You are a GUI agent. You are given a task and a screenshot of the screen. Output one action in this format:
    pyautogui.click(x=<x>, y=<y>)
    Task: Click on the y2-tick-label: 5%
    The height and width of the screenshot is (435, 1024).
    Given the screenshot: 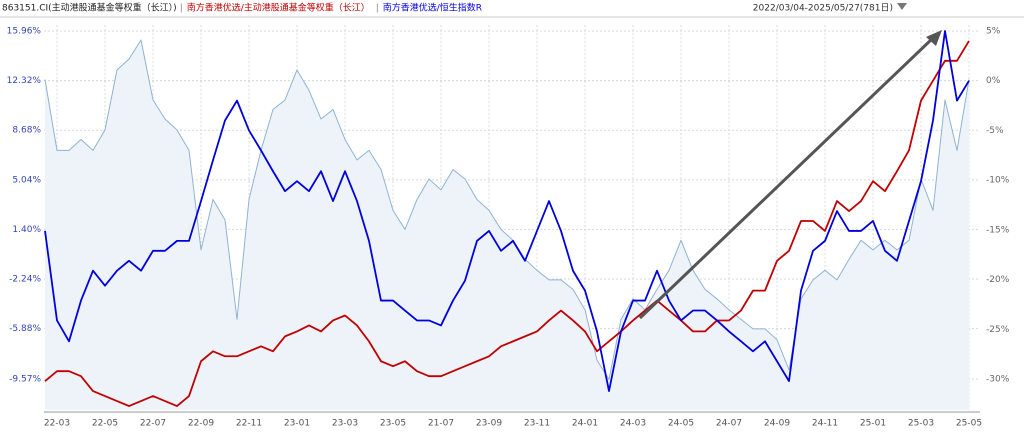 What is the action you would take?
    pyautogui.click(x=993, y=31)
    